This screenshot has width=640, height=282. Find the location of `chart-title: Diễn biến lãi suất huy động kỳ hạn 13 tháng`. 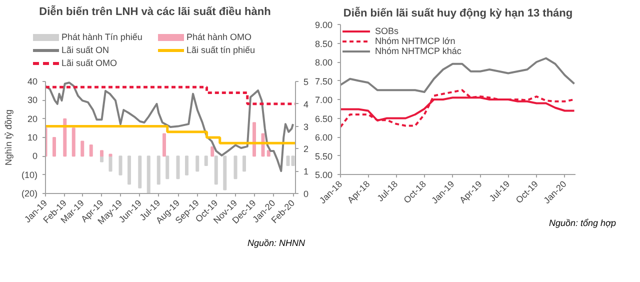

chart-title: Diễn biến lãi suất huy động kỳ hạn 13 tháng is located at coordinates (458, 13).